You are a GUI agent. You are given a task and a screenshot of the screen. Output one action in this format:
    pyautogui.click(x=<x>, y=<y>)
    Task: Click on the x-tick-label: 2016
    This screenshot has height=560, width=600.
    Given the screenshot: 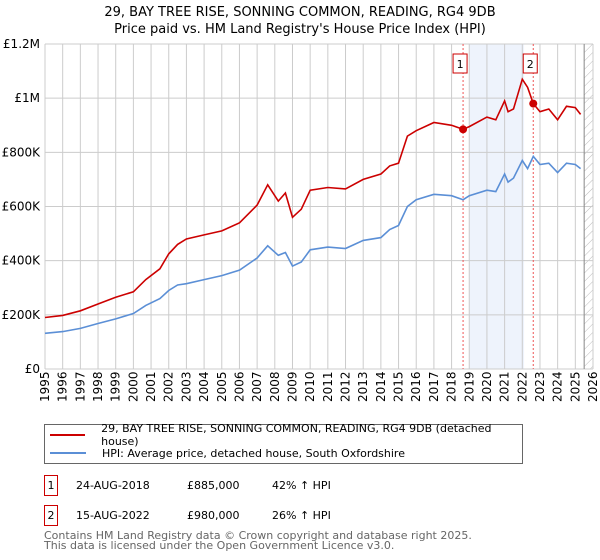 What is the action you would take?
    pyautogui.click(x=416, y=386)
    